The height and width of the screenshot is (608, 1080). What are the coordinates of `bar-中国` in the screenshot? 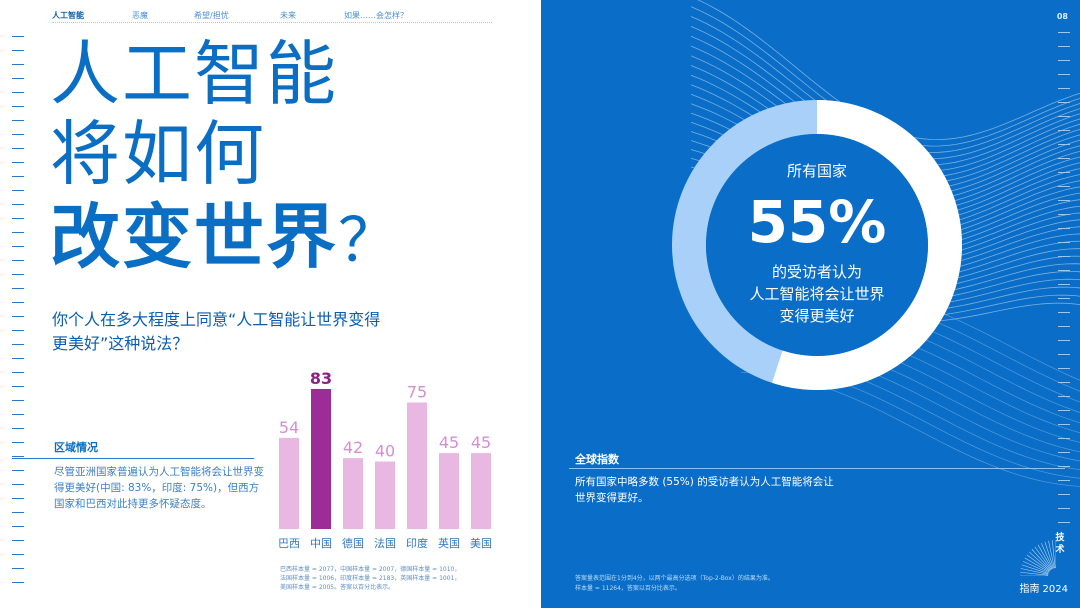 It's located at (321, 459).